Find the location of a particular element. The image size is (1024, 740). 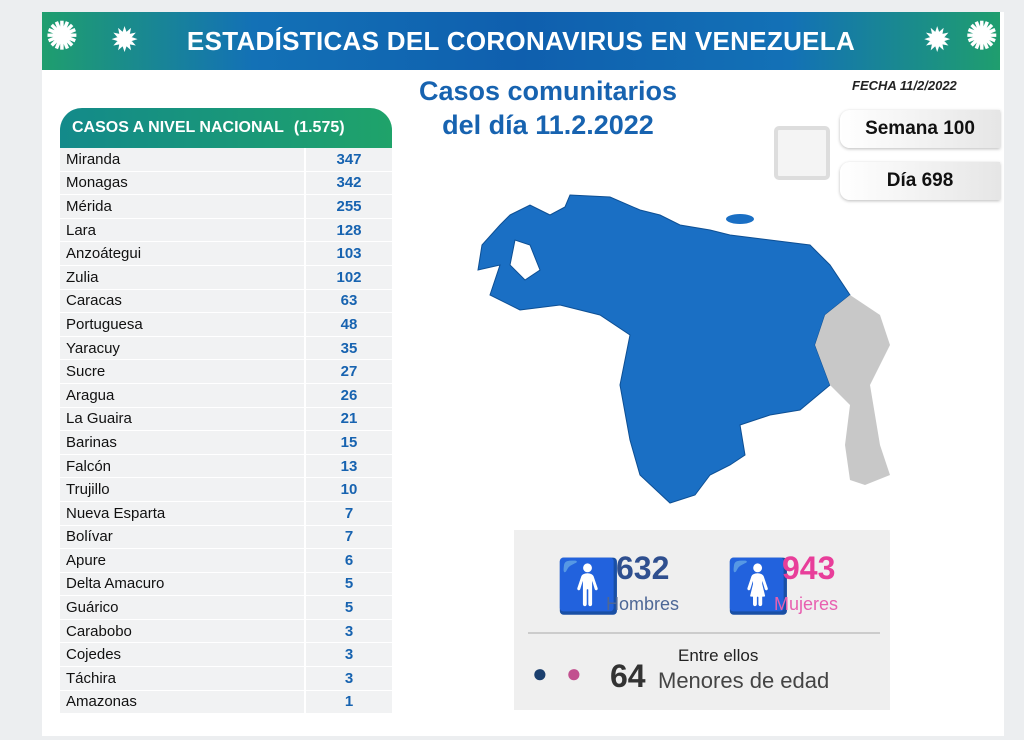

table-row: Yaracuy 35 is located at coordinates (226, 348).